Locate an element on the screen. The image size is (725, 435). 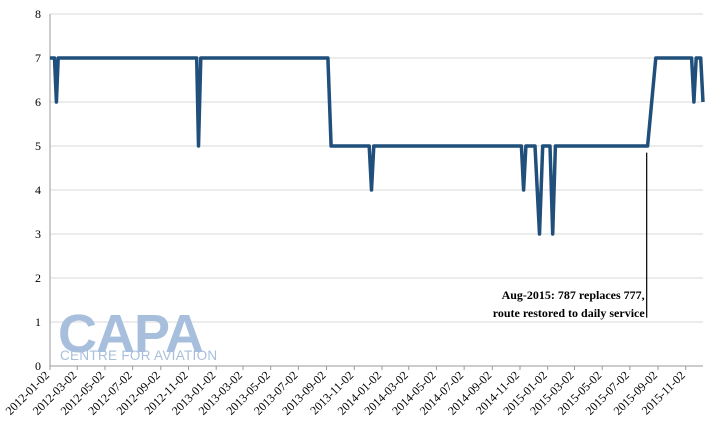
y-tick-label: 5 is located at coordinates (38, 146).